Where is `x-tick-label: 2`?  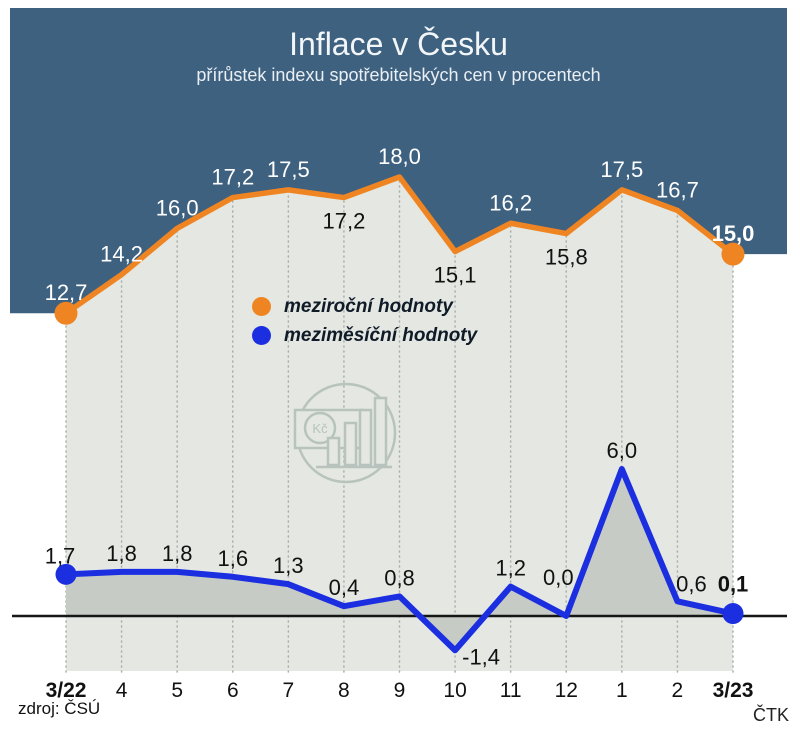
x-tick-label: 2 is located at coordinates (678, 690).